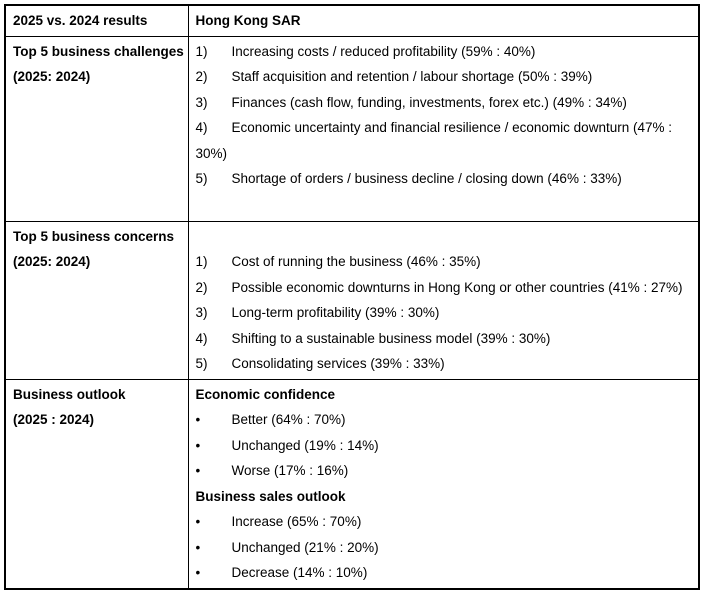  I want to click on header-region-label: Hong Kong SAR, so click(248, 20).